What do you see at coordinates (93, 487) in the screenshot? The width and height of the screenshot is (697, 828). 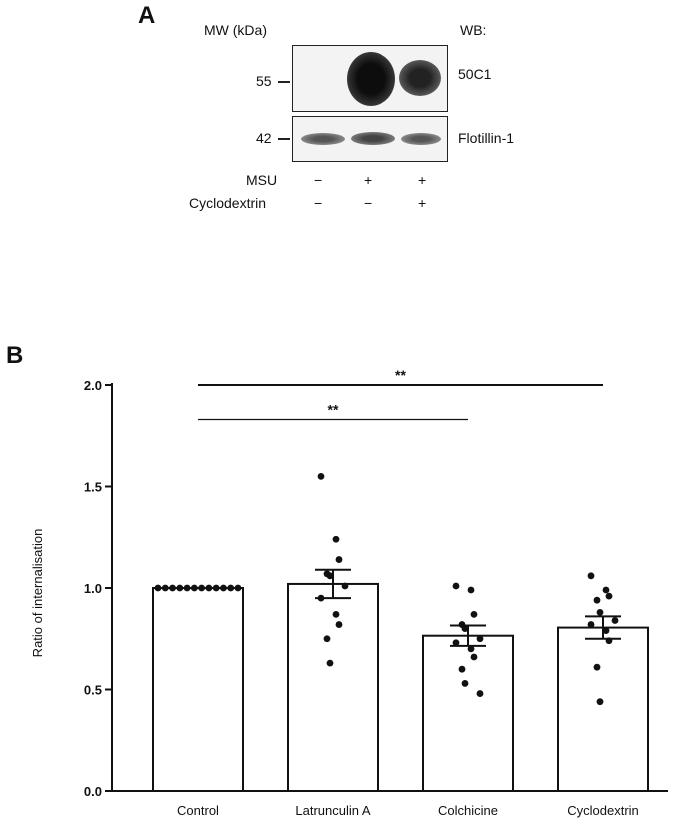 I see `y-tick-label: 1.5` at bounding box center [93, 487].